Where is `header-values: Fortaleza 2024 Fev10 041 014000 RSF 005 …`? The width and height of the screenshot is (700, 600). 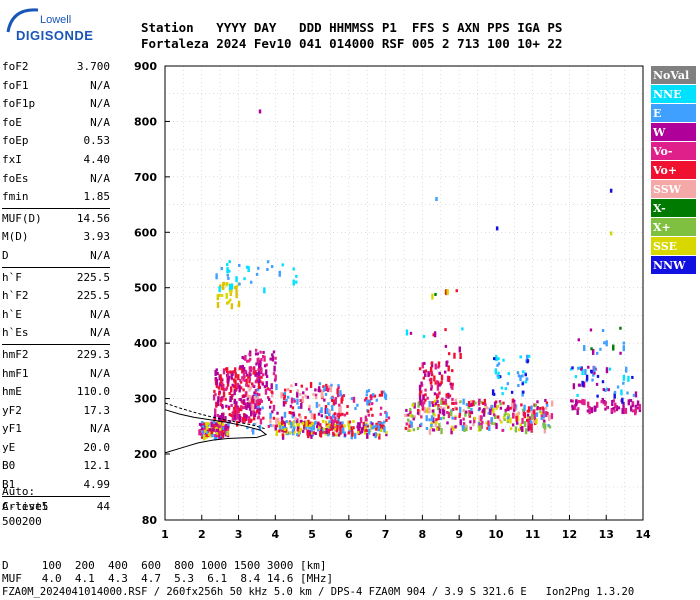 header-values: Fortaleza 2024 Fev10 041 014000 RSF 005 … is located at coordinates (352, 43).